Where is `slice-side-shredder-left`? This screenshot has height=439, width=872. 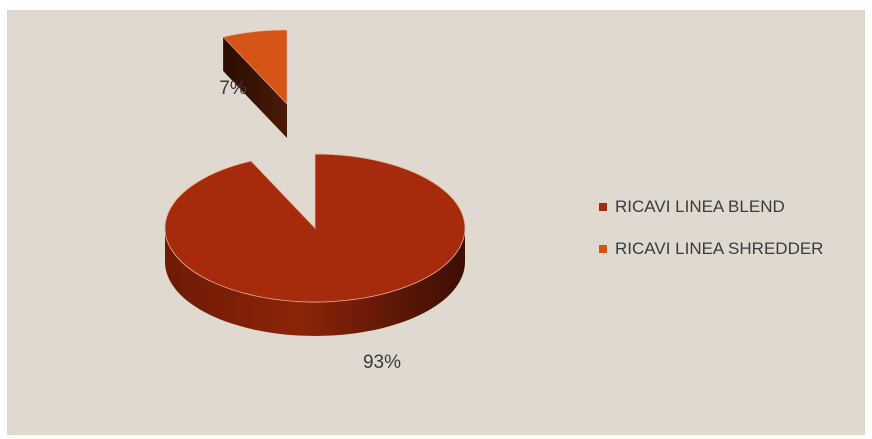
slice-side-shredder-left is located at coordinates (255, 87).